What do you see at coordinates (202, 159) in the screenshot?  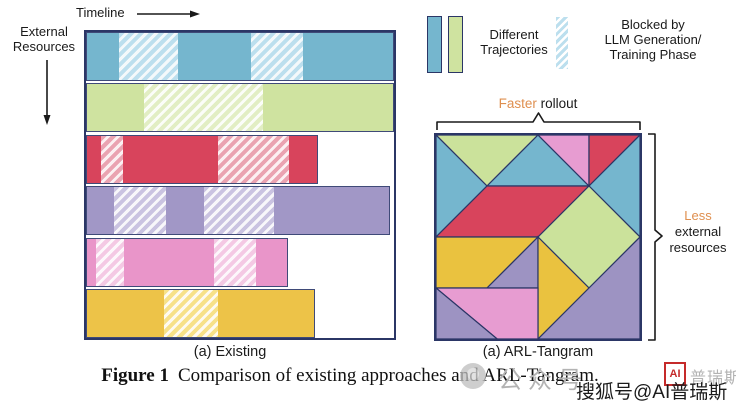 I see `trajectory-bar-red` at bounding box center [202, 159].